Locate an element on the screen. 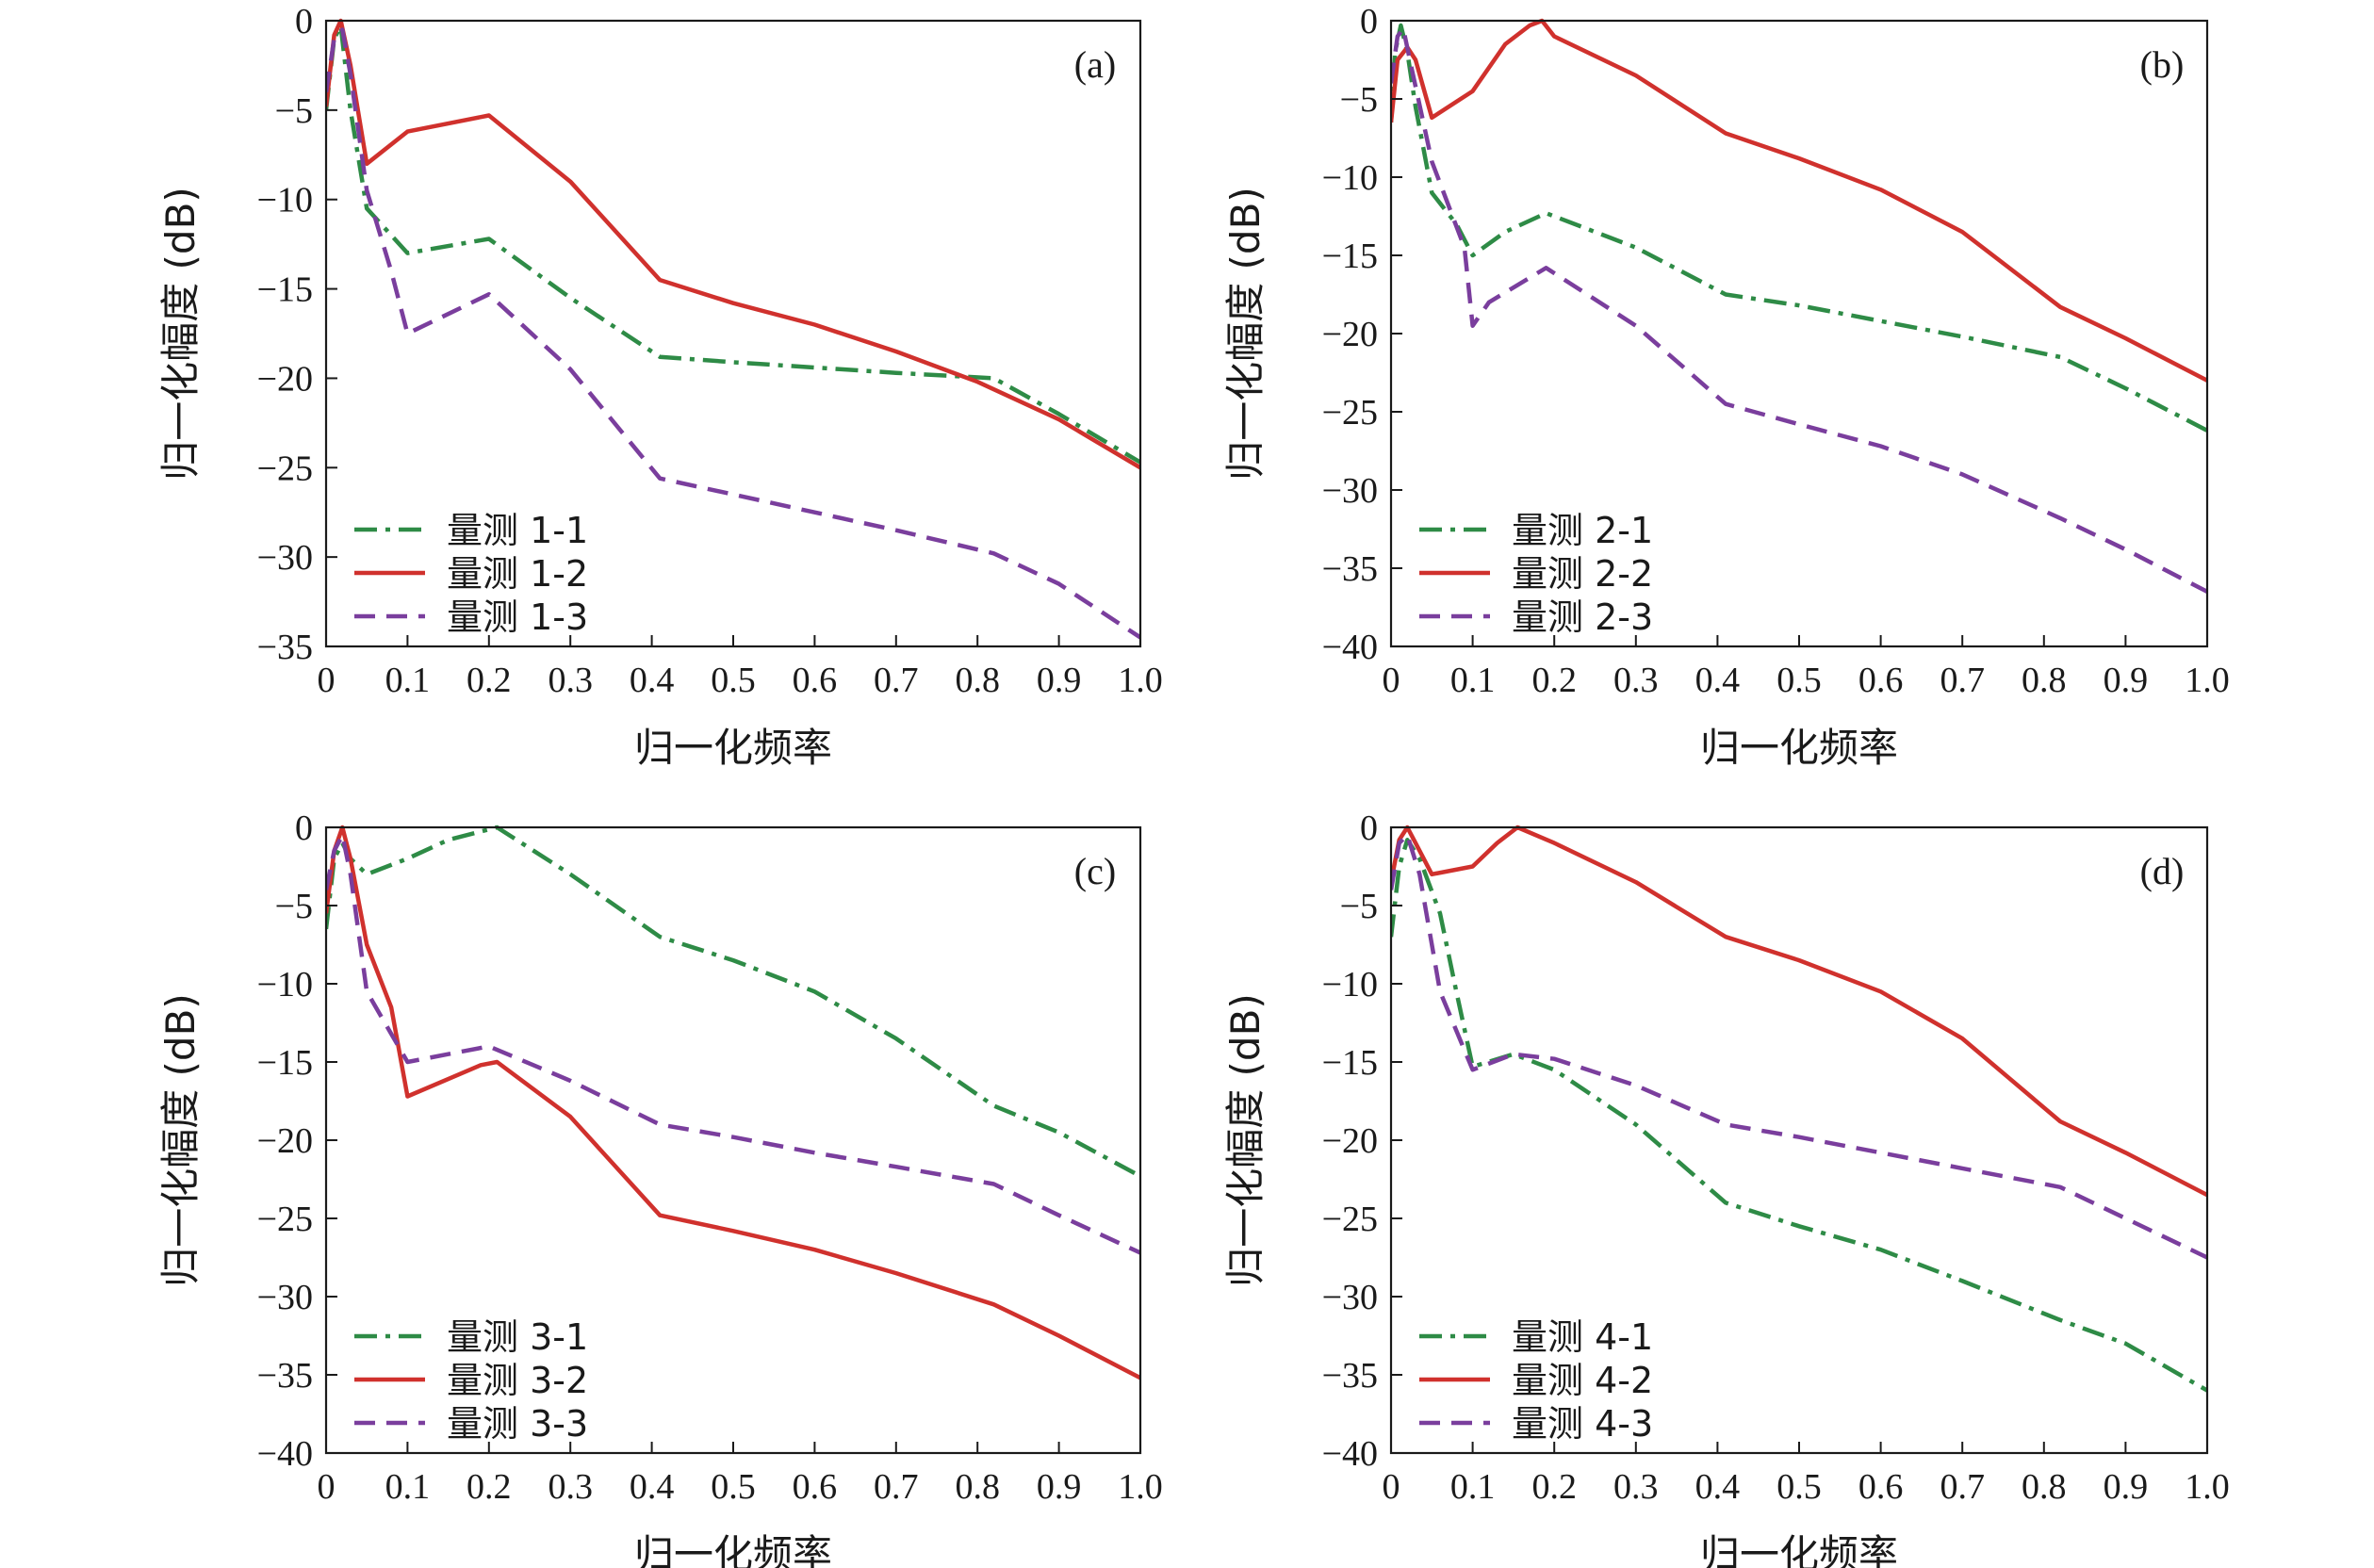 The height and width of the screenshot is (1568, 2374). legend-label: 量测 2-2 is located at coordinates (1582, 574).